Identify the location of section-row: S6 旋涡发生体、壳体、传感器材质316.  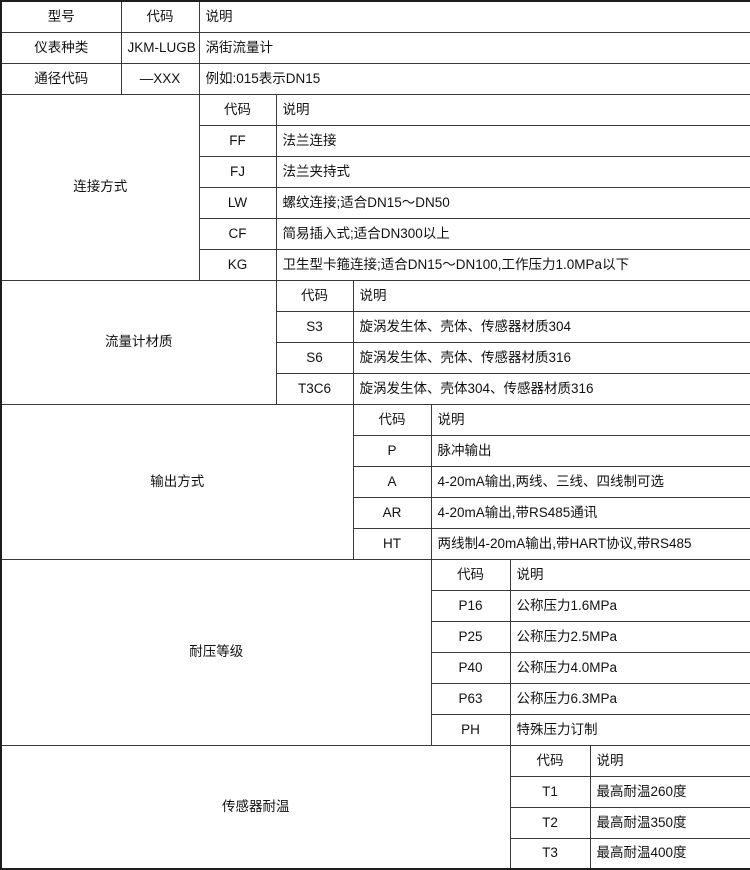
(375, 357).